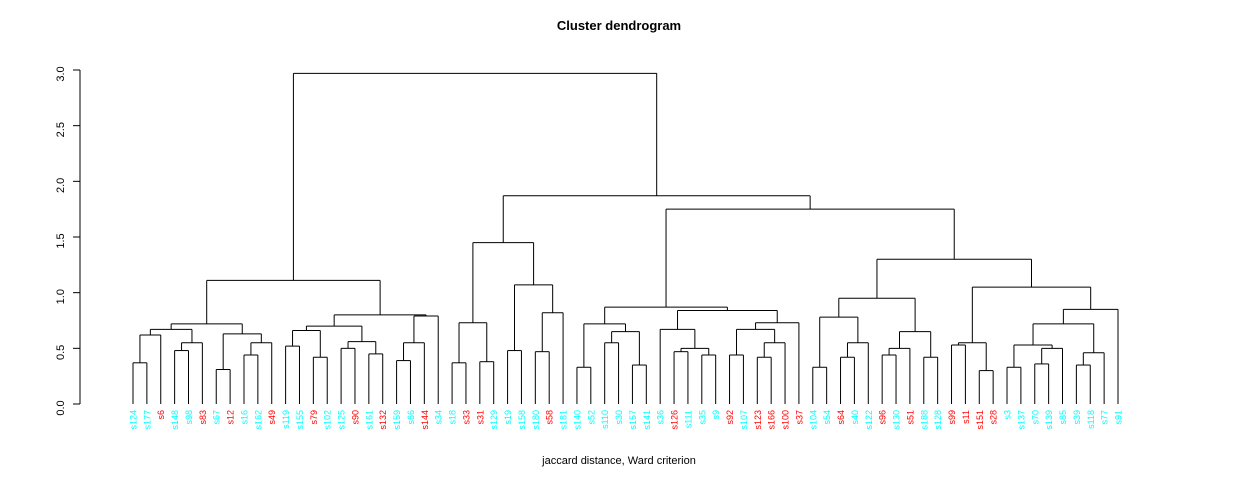 The width and height of the screenshot is (1238, 500). What do you see at coordinates (61, 352) in the screenshot?
I see `y-axis-tick-label: 0.5` at bounding box center [61, 352].